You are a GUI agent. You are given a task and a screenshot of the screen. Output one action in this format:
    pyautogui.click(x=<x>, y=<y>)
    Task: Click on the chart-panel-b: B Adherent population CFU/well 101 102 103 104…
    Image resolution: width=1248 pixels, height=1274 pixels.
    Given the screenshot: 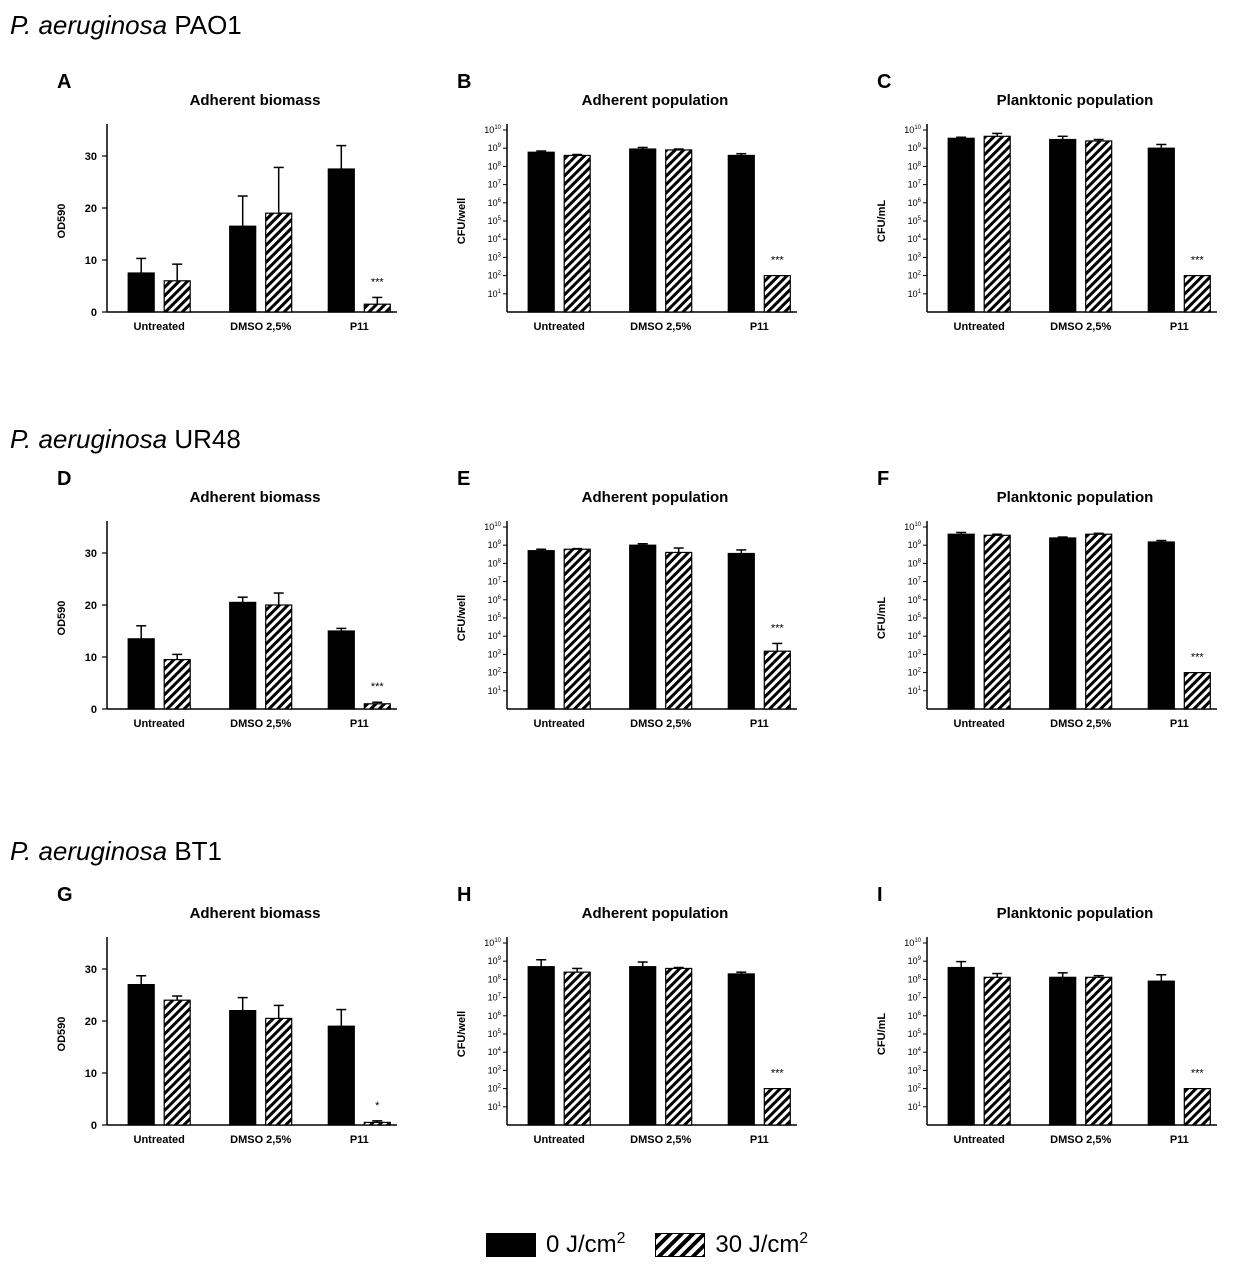 What is the action you would take?
    pyautogui.click(x=626, y=202)
    